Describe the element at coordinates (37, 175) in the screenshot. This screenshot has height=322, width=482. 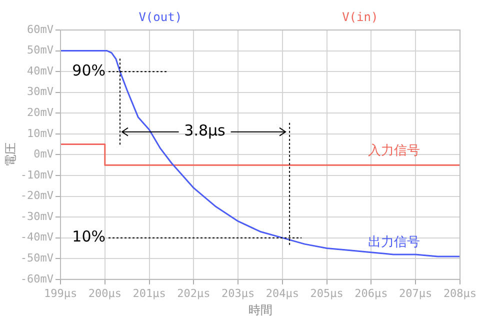
I see `y-tick-label: -10mV` at that location.